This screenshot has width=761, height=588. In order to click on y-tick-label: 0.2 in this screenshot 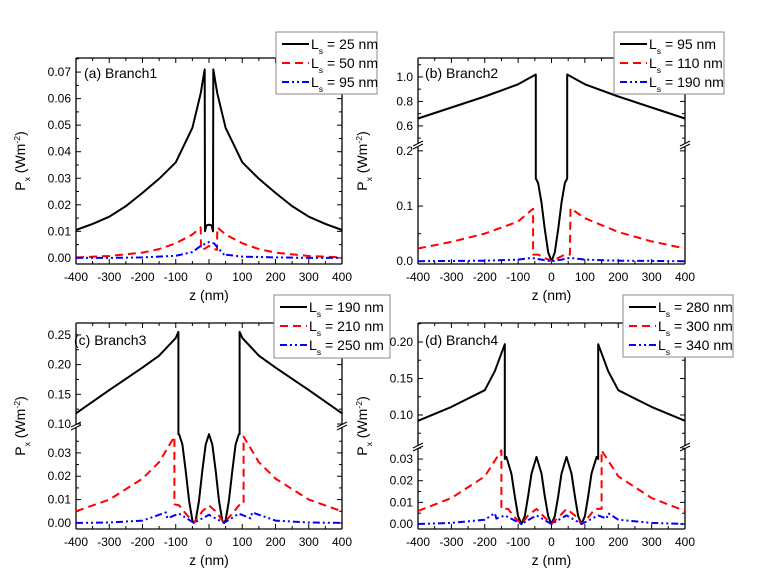, I will do `click(404, 151)`.